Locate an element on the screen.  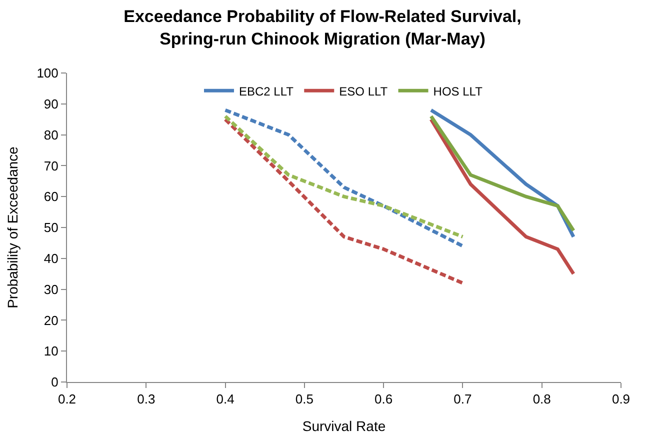
y-tick-label: 40 is located at coordinates (51, 258).